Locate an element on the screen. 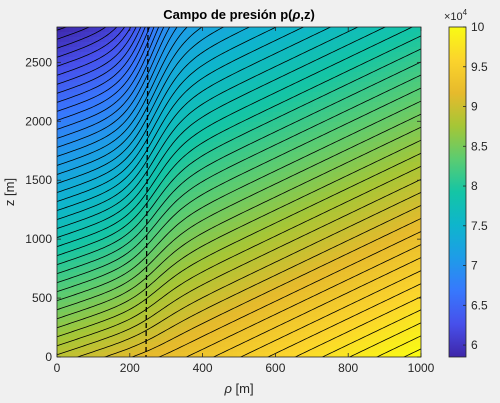 The height and width of the screenshot is (403, 500). title-prefix: Campo de presión p( is located at coordinates (228, 14).